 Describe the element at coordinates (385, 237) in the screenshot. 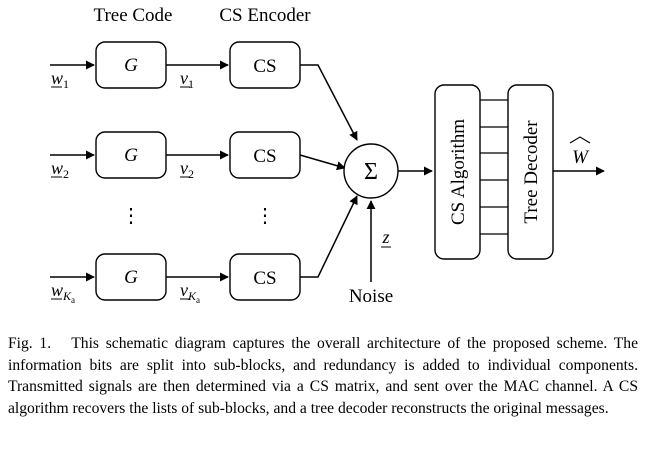

I see `noise-z: z` at that location.